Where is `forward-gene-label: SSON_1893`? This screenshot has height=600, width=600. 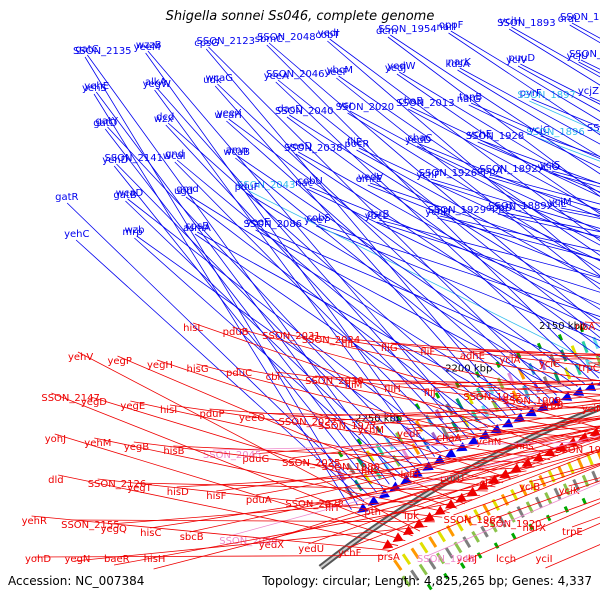
forward-gene-label: SSON_1893 is located at coordinates (526, 23).